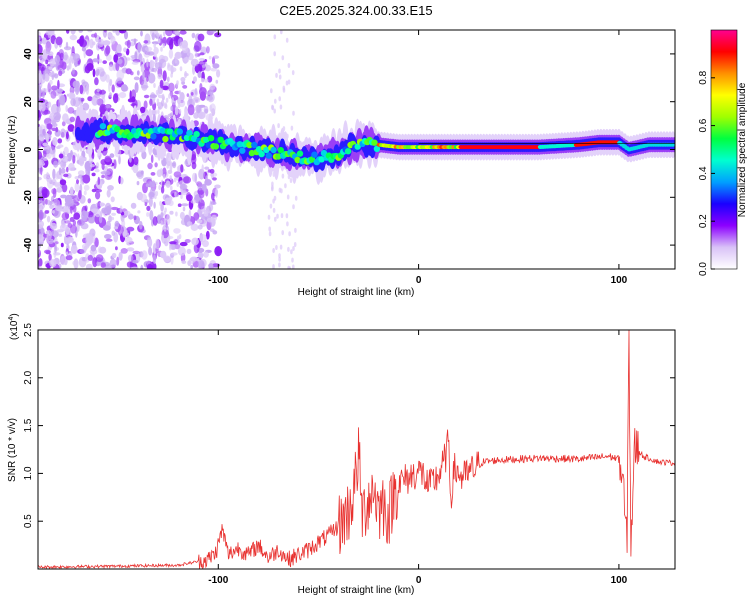 The height and width of the screenshot is (605, 750). What do you see at coordinates (14, 314) in the screenshot?
I see `snr-y-multiplier-close: )` at bounding box center [14, 314].